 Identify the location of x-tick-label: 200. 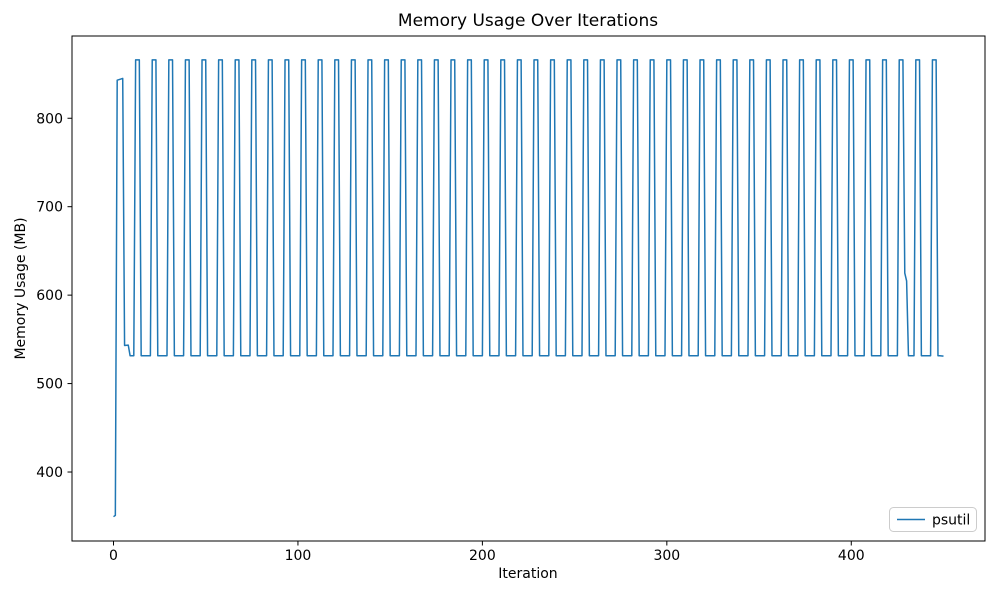
(482, 556).